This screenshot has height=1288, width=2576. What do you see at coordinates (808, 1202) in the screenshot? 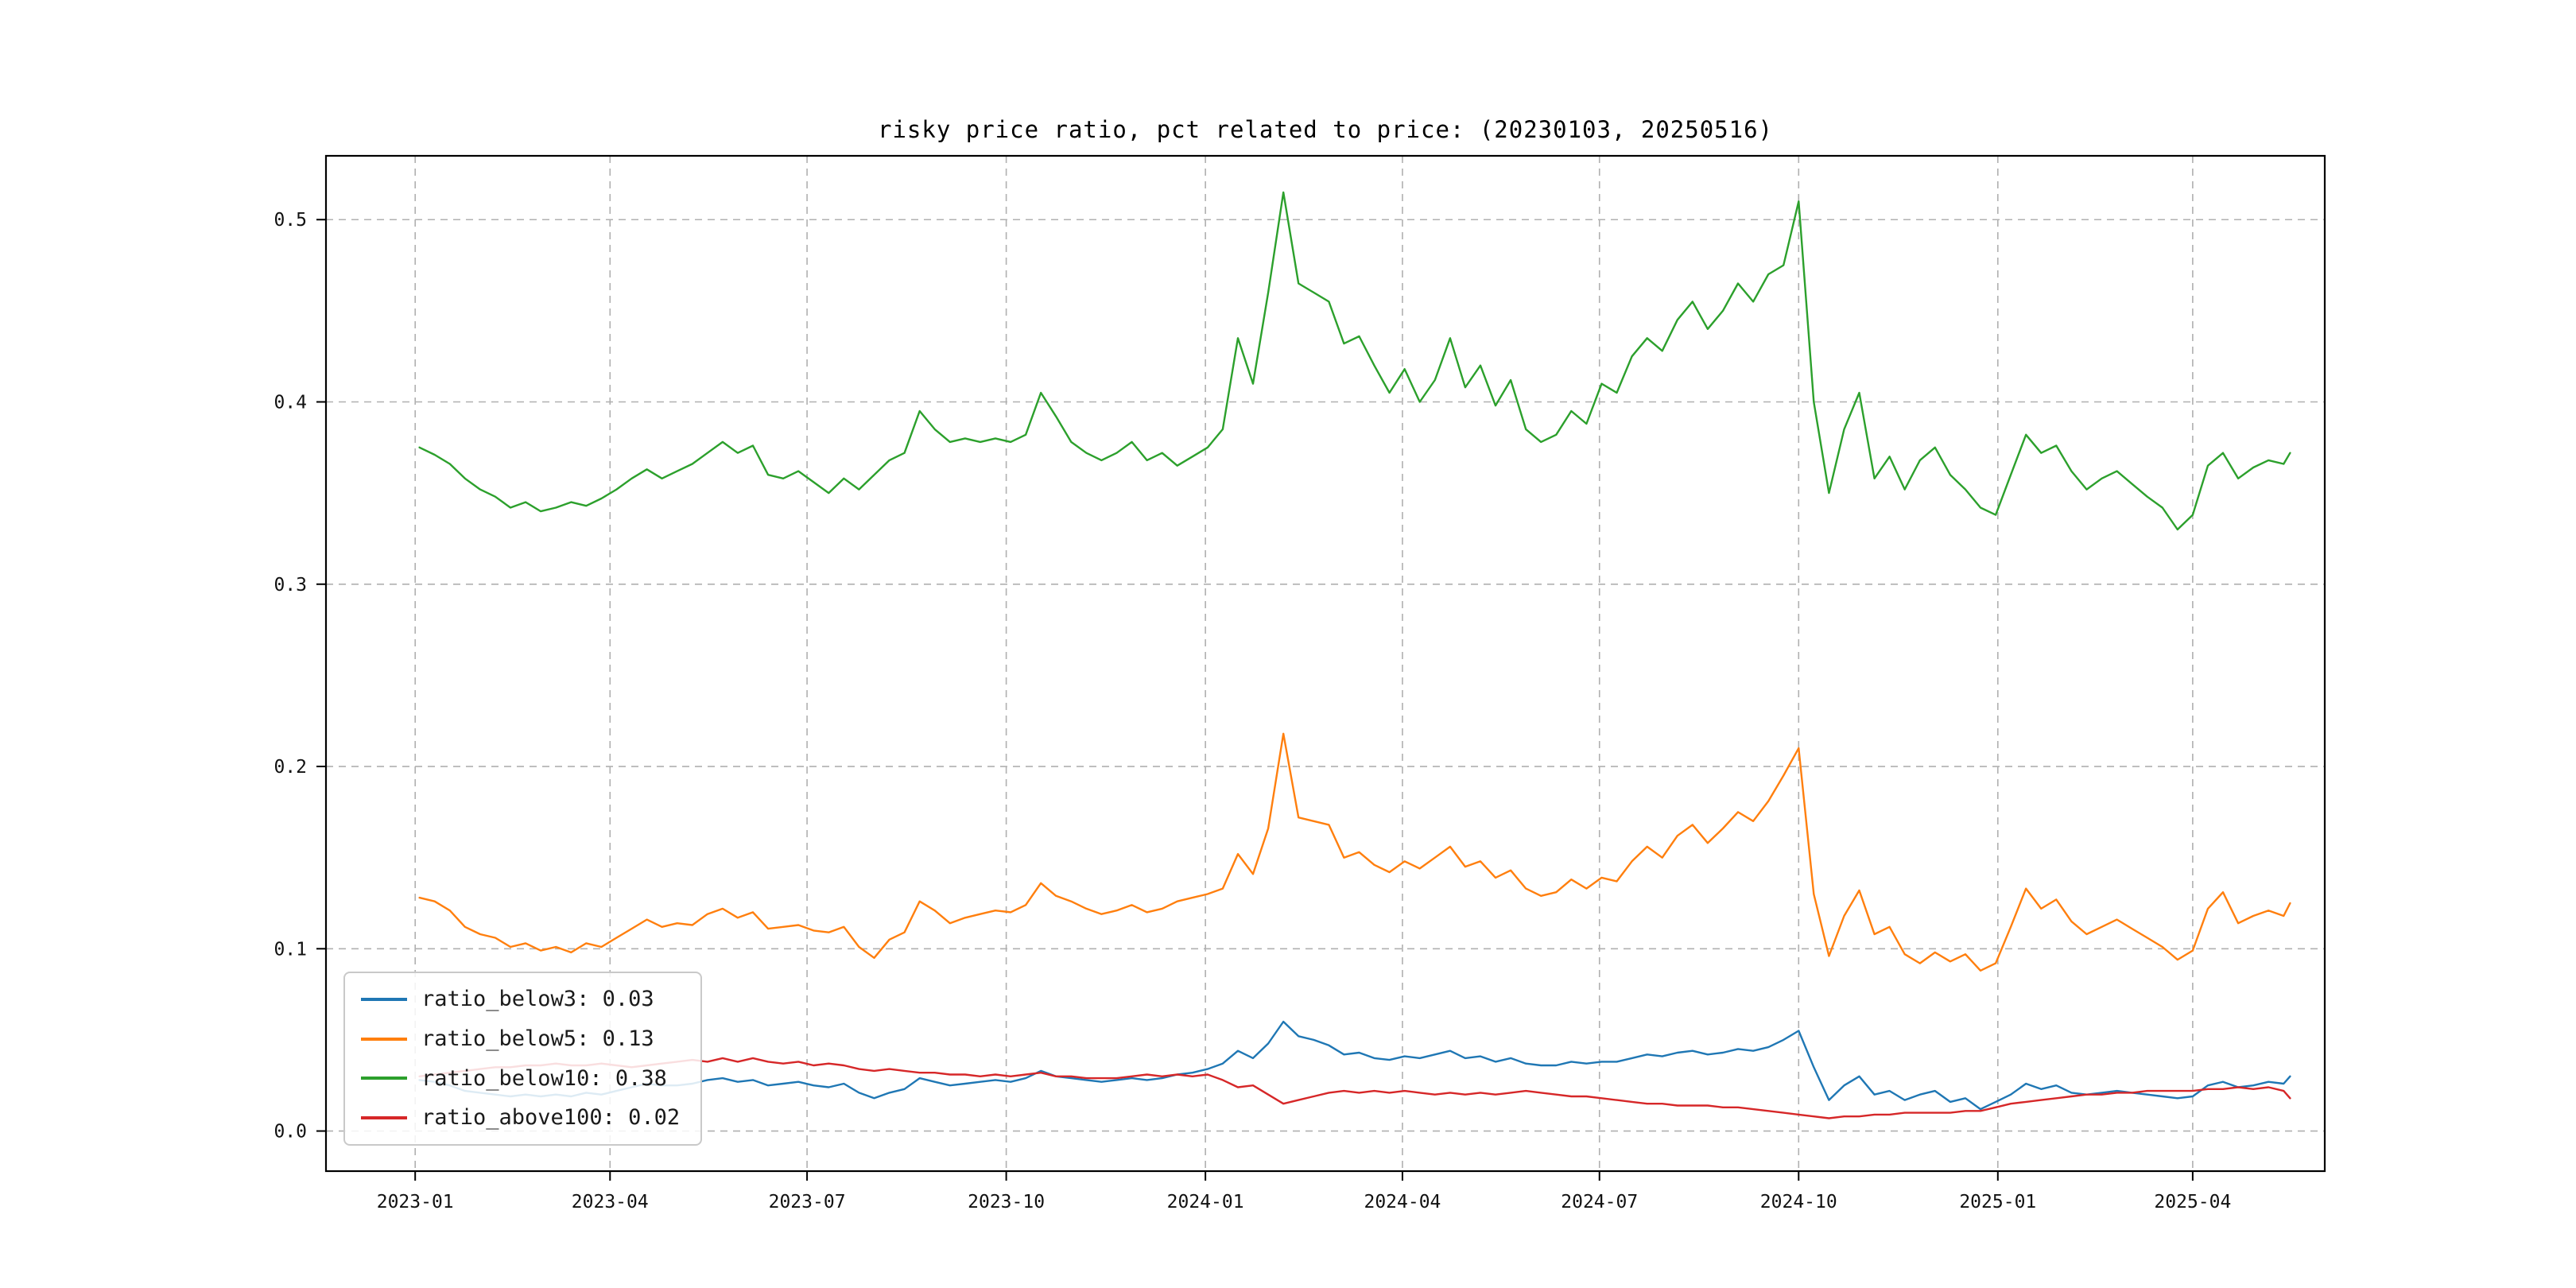
I see `x-axis-tick-label: 2023-07` at bounding box center [808, 1202].